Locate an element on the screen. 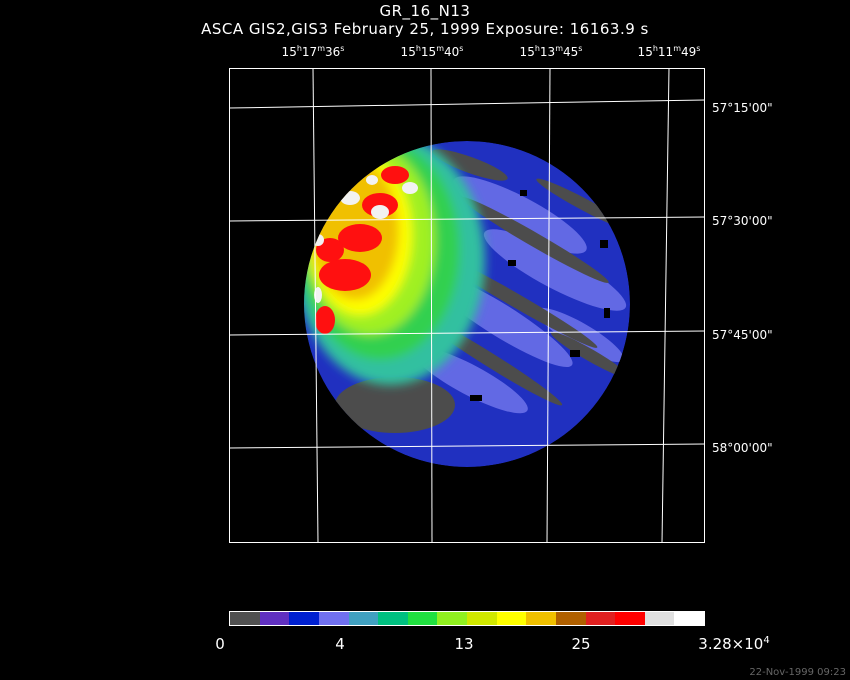 Image resolution: width=850 pixels, height=680 pixels. timestamp: 22-Nov-1999 09:23 is located at coordinates (797, 672).